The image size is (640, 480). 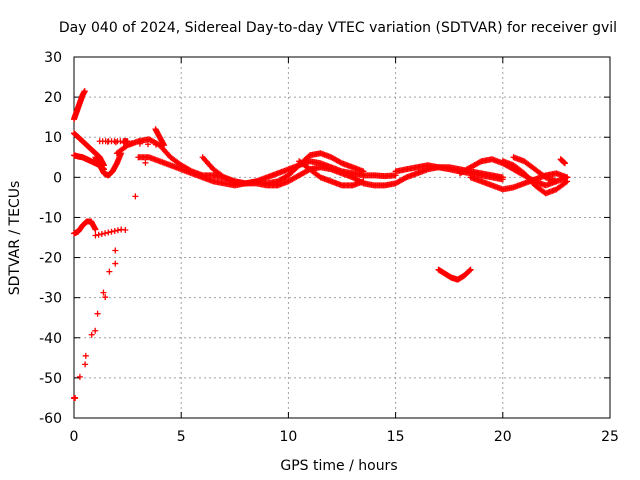 What do you see at coordinates (50, 379) in the screenshot?
I see `y-tick-label: -50` at bounding box center [50, 379].